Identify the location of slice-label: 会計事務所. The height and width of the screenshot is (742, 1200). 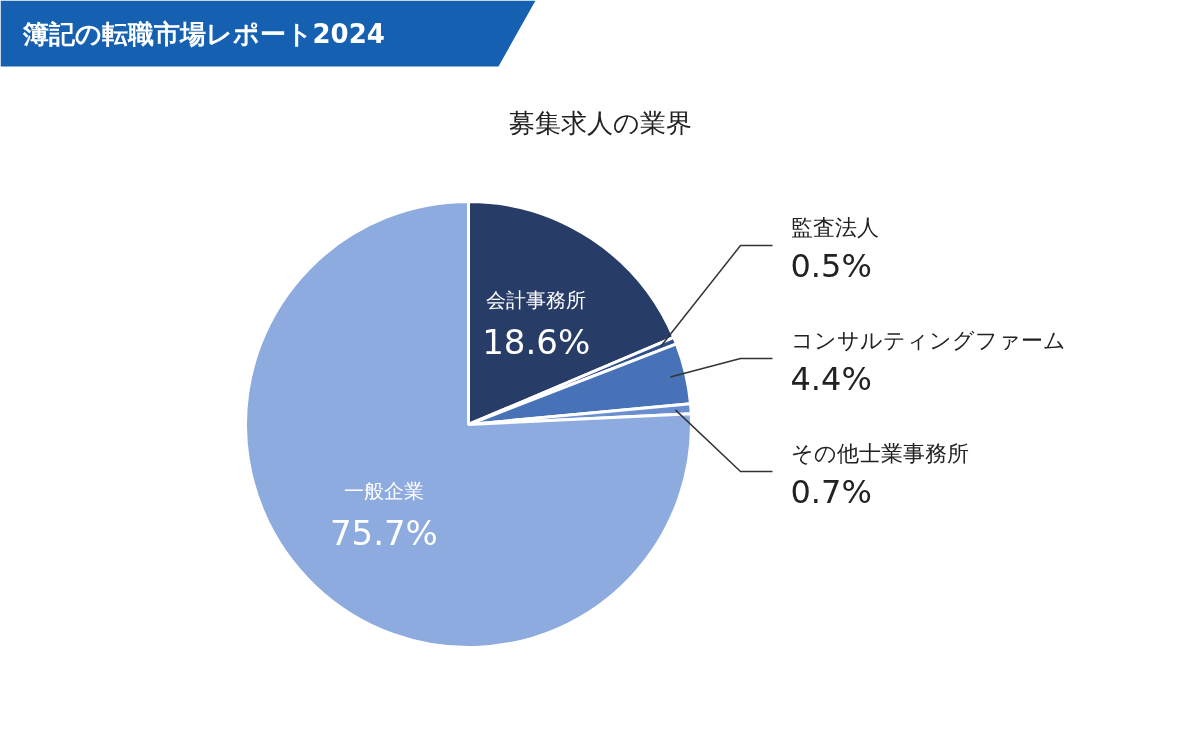
(536, 300).